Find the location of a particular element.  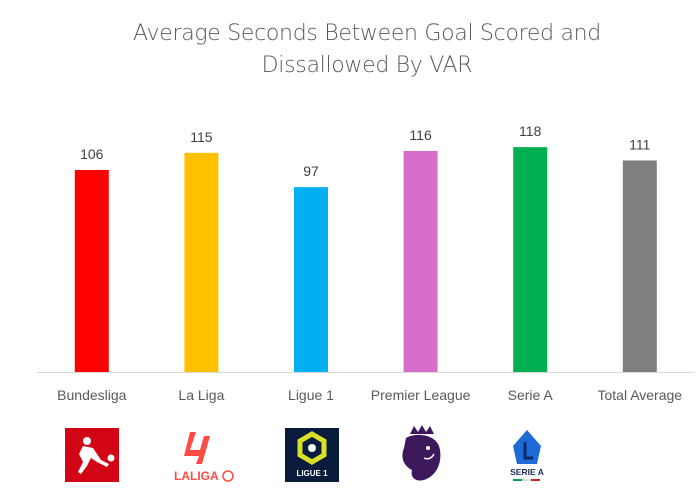

laliga-logo: LALIGA is located at coordinates (204, 457).